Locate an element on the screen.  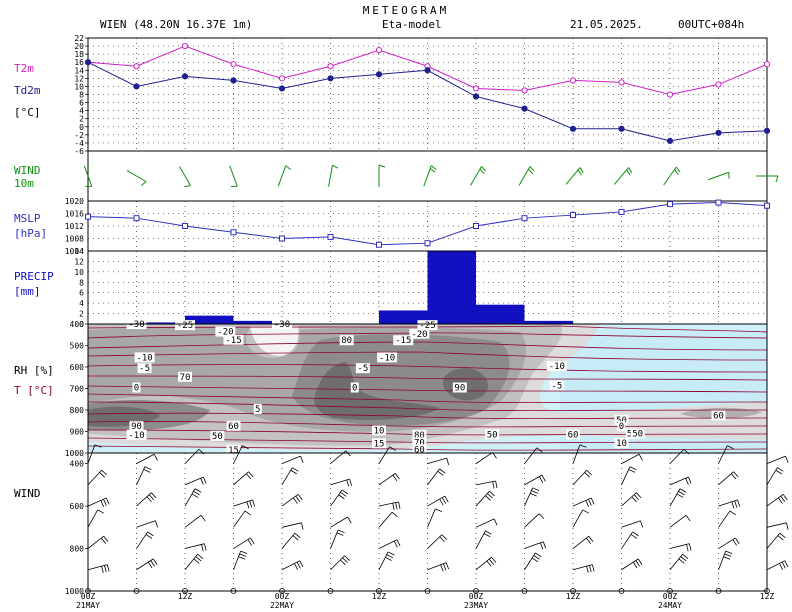
t2m-label: T2m is located at coordinates (24, 68).